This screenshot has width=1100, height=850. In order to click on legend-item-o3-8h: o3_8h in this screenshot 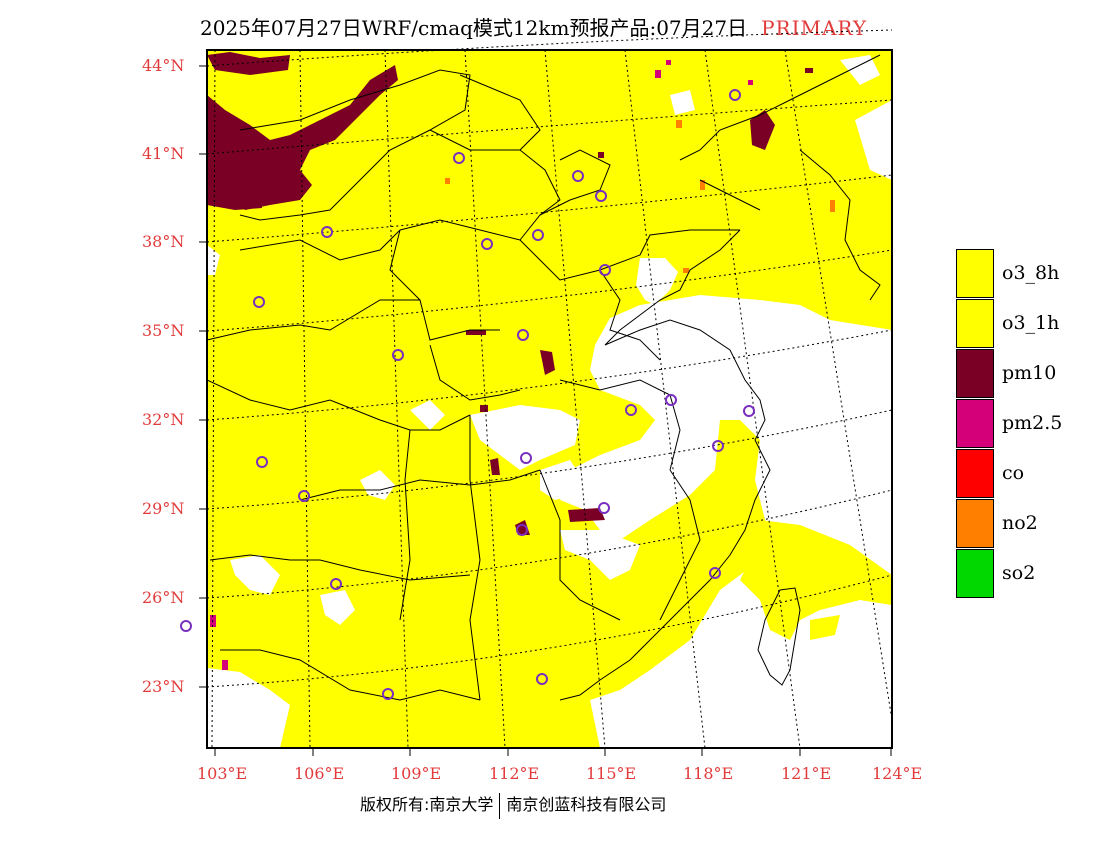, I will do `click(1026, 274)`.